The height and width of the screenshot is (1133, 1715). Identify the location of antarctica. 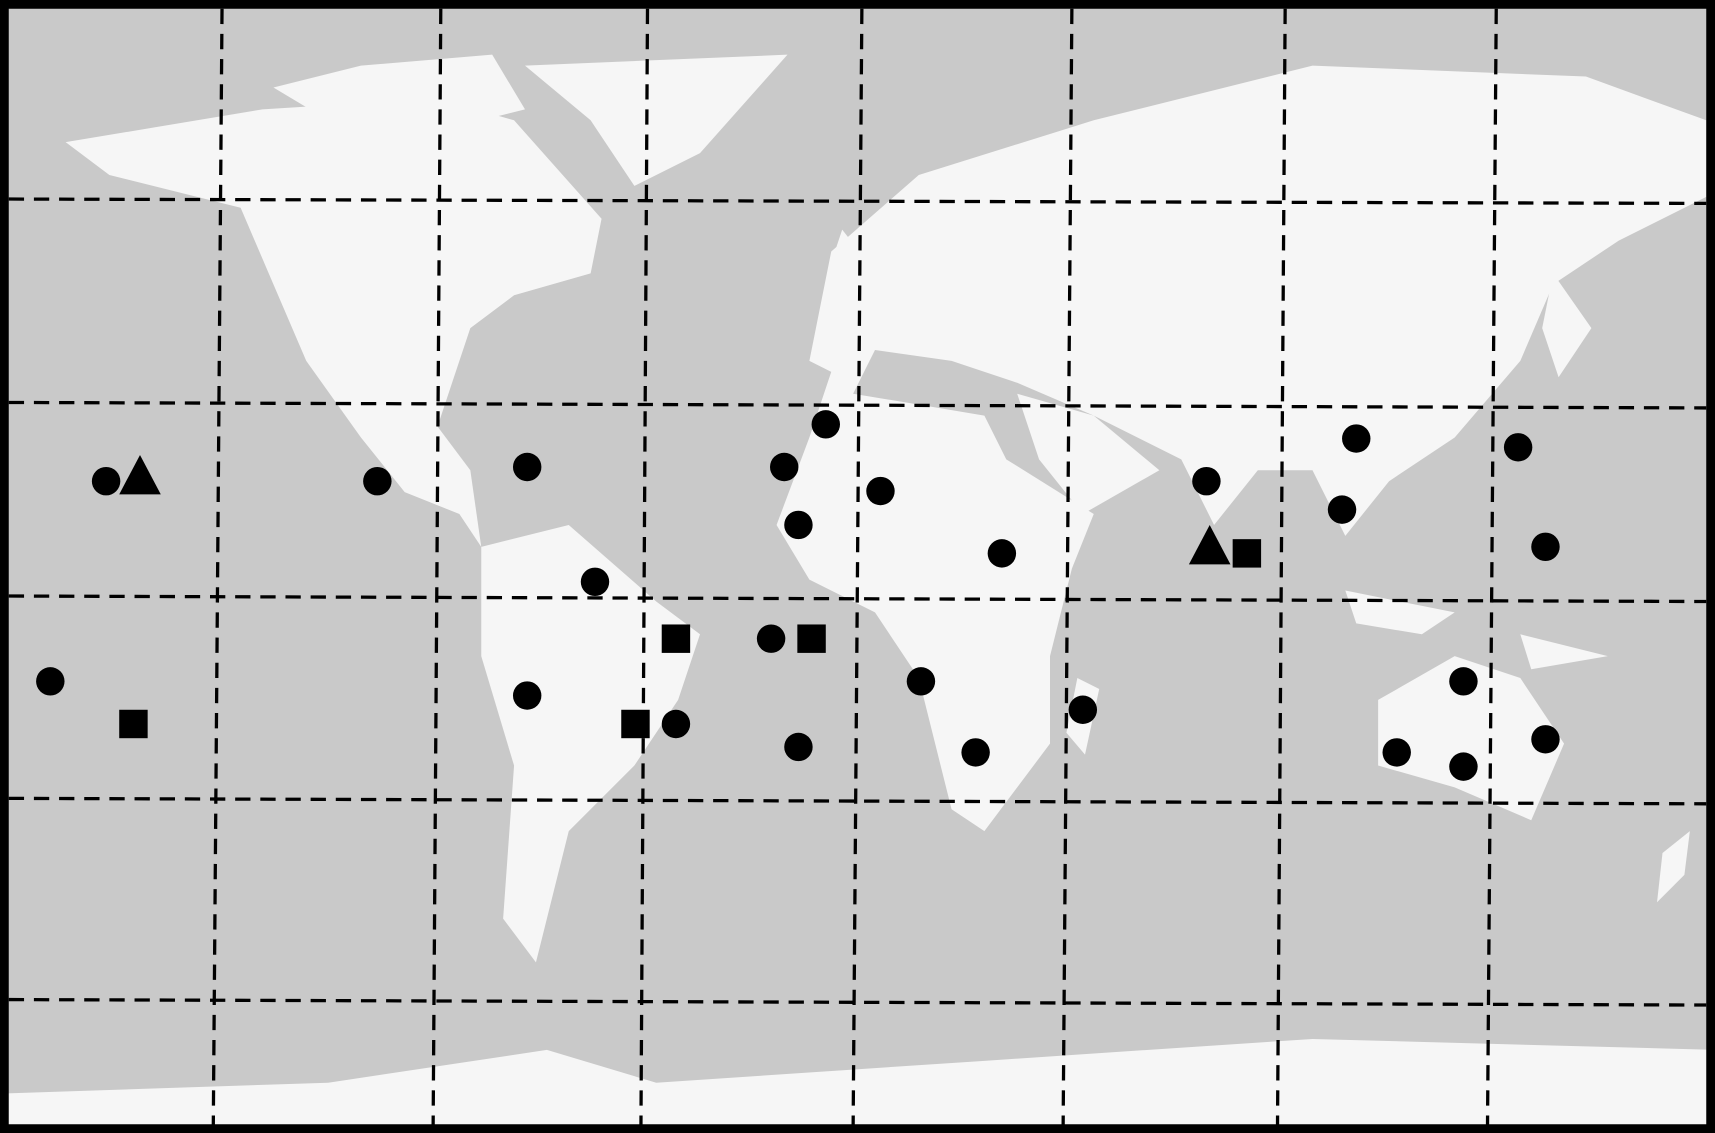
(857, 1085).